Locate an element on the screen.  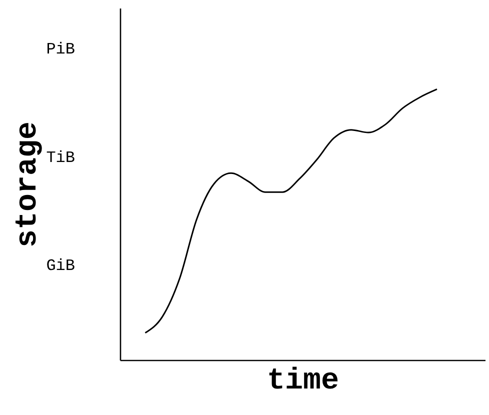
text: TiB is located at coordinates (60, 157).